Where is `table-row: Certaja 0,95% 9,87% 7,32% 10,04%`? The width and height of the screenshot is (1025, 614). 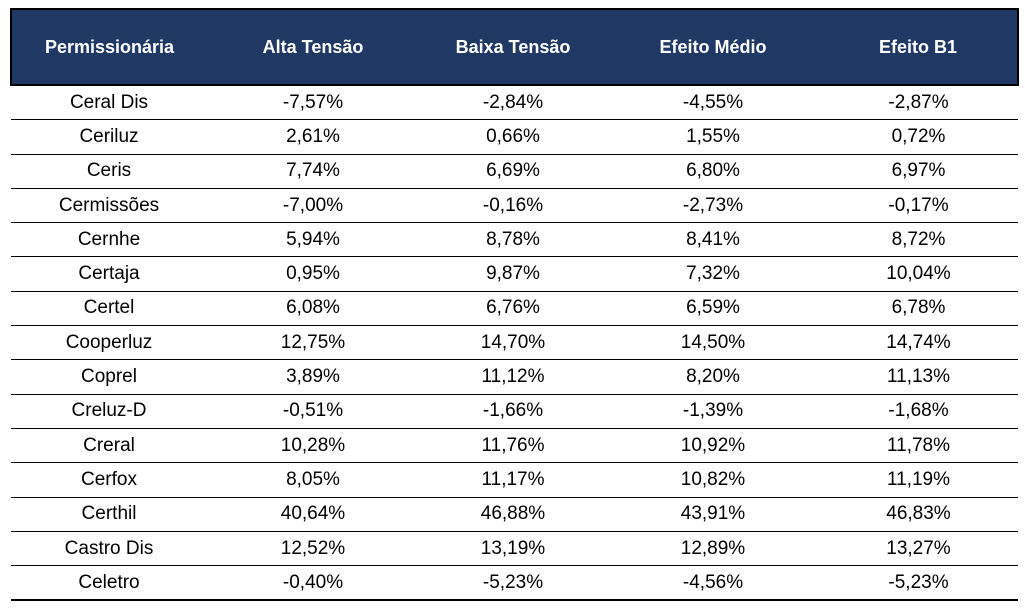 table-row: Certaja 0,95% 9,87% 7,32% 10,04% is located at coordinates (514, 274).